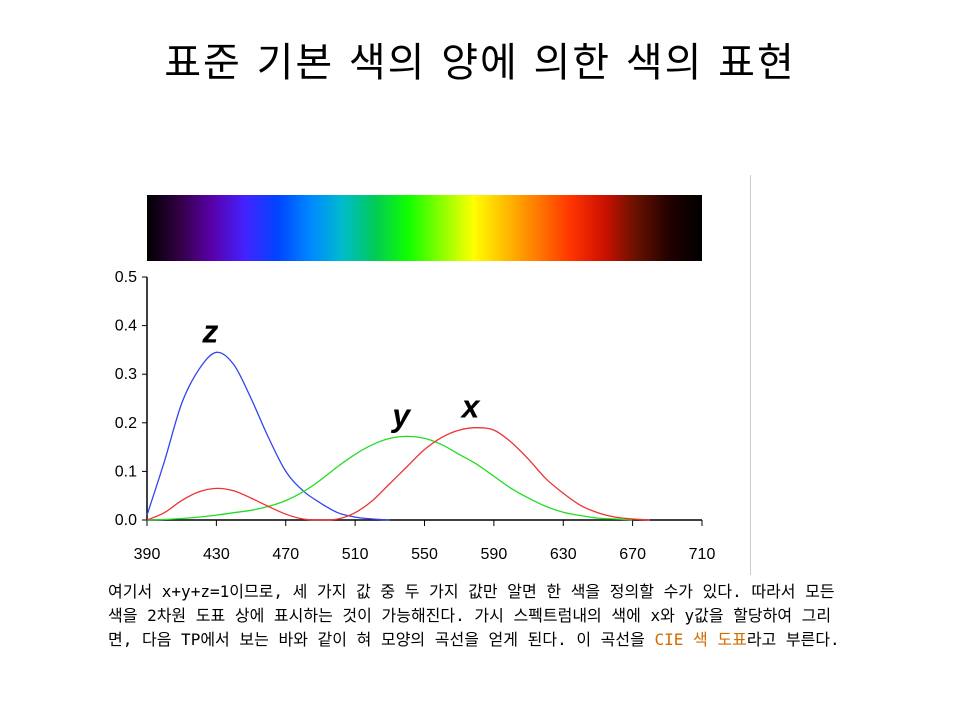 The height and width of the screenshot is (720, 960). I want to click on x-tick-label: 550, so click(424, 554).